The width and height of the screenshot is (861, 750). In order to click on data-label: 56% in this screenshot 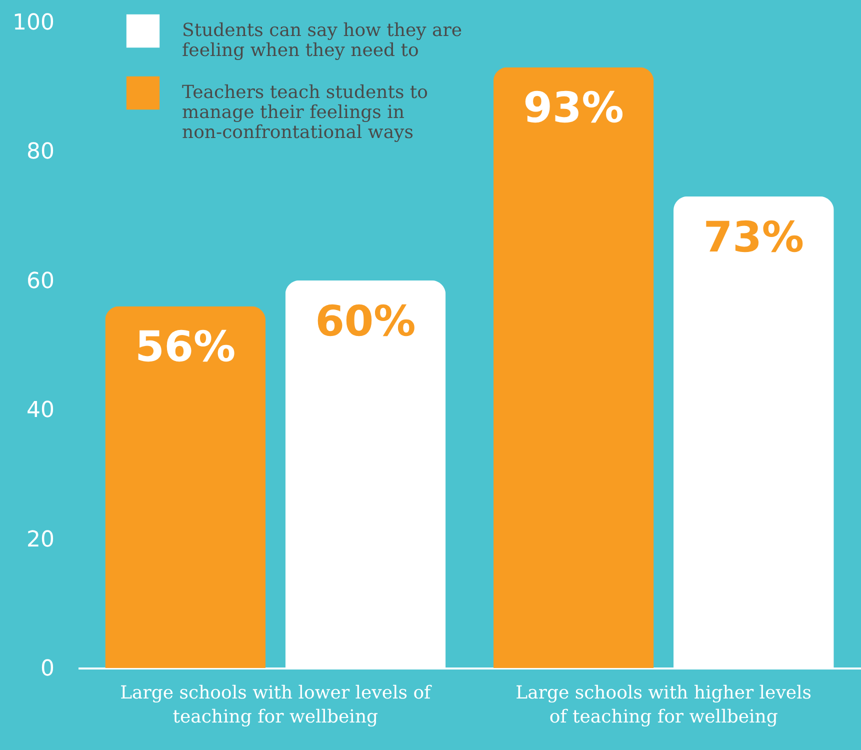, I will do `click(185, 347)`.